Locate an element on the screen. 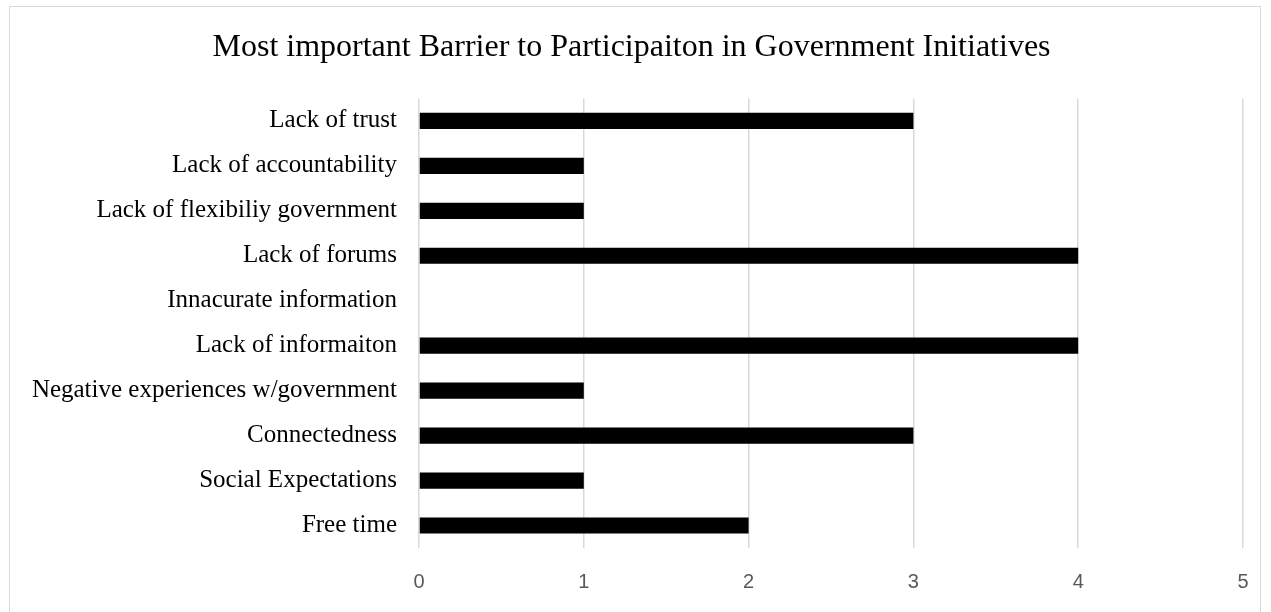 This screenshot has width=1271, height=612. y-tick-label: Social Expectations is located at coordinates (298, 479).